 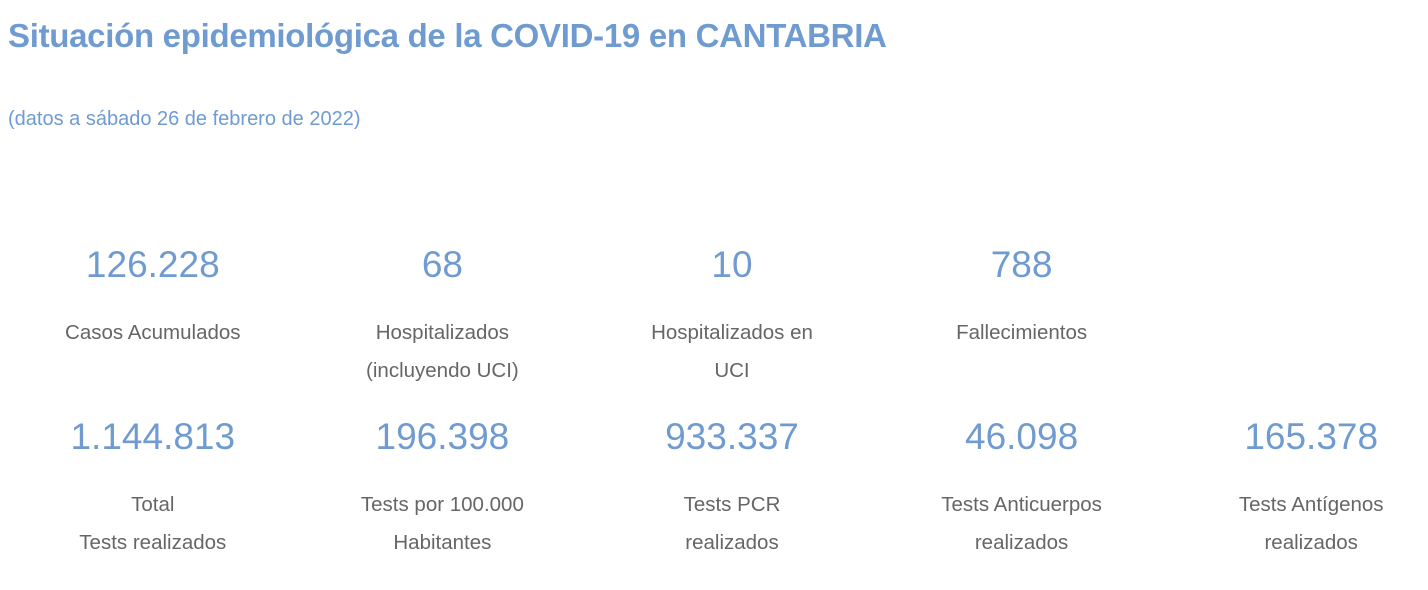 What do you see at coordinates (442, 370) in the screenshot?
I see `stat-label-line: (incluyendo UCI)` at bounding box center [442, 370].